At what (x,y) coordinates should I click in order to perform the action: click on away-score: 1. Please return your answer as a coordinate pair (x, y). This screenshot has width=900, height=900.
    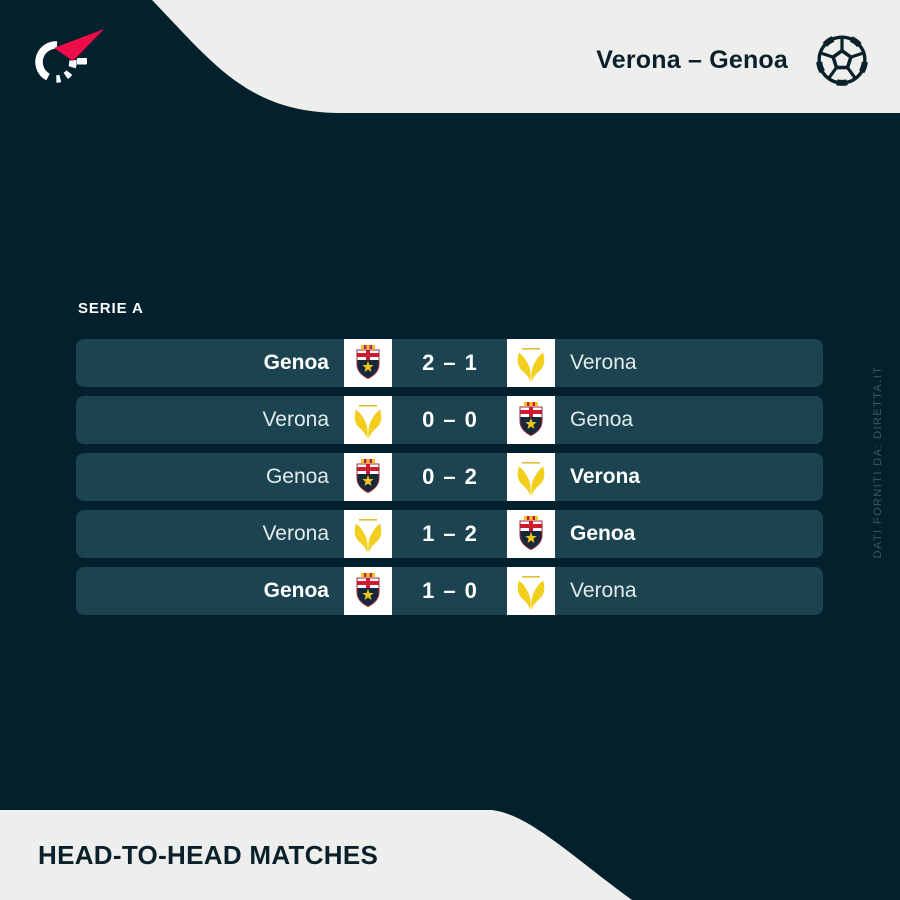
    Looking at the image, I should click on (470, 362).